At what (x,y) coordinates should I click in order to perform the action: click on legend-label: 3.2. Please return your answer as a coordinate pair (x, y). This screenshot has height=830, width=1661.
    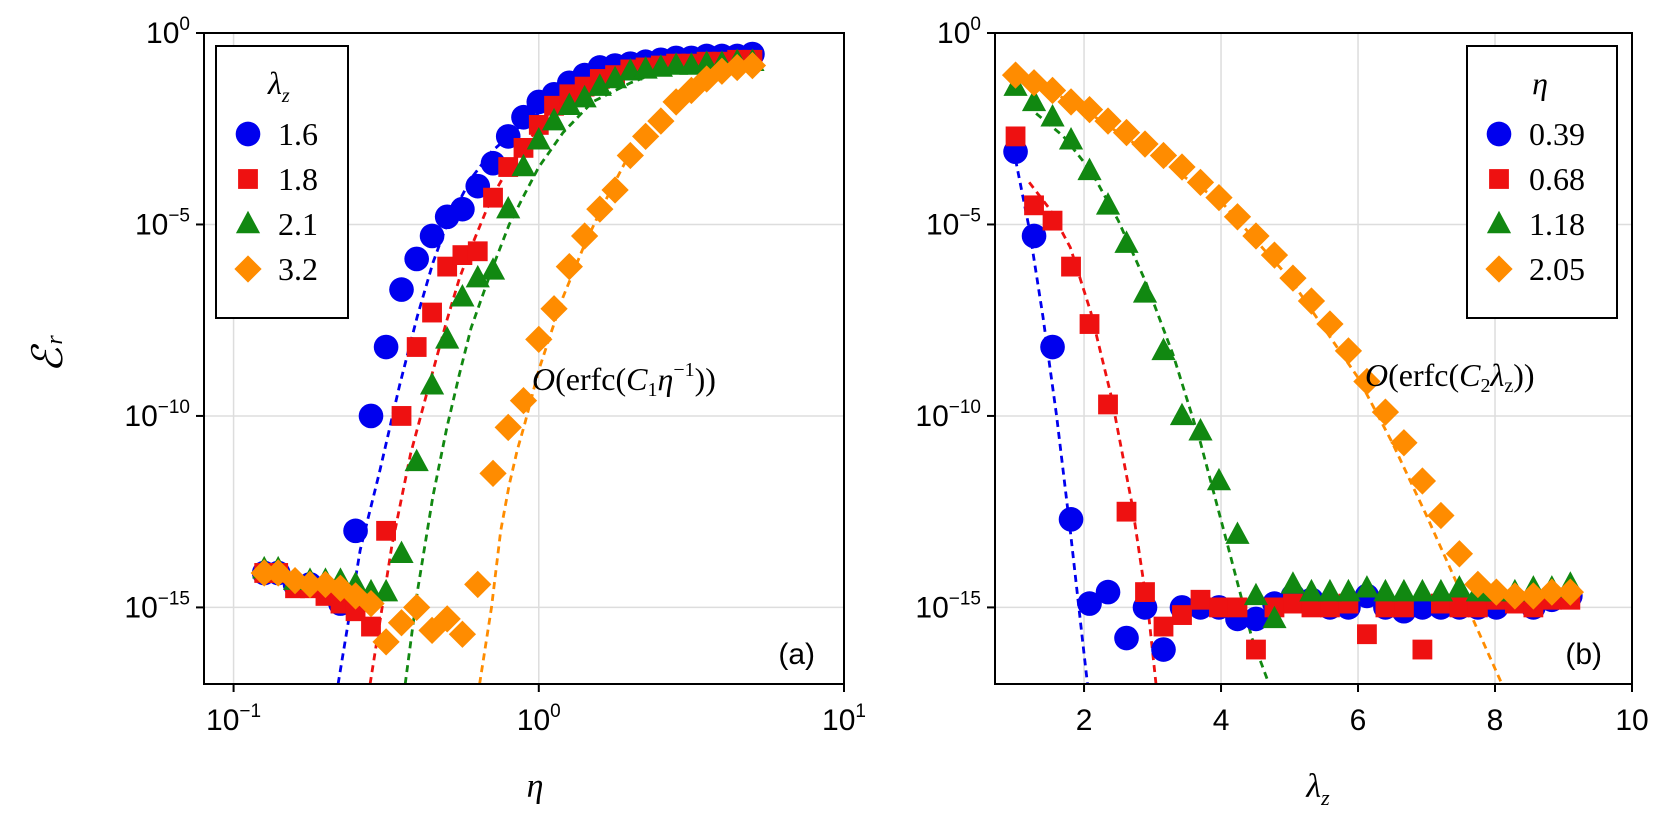
    Looking at the image, I should click on (298, 269).